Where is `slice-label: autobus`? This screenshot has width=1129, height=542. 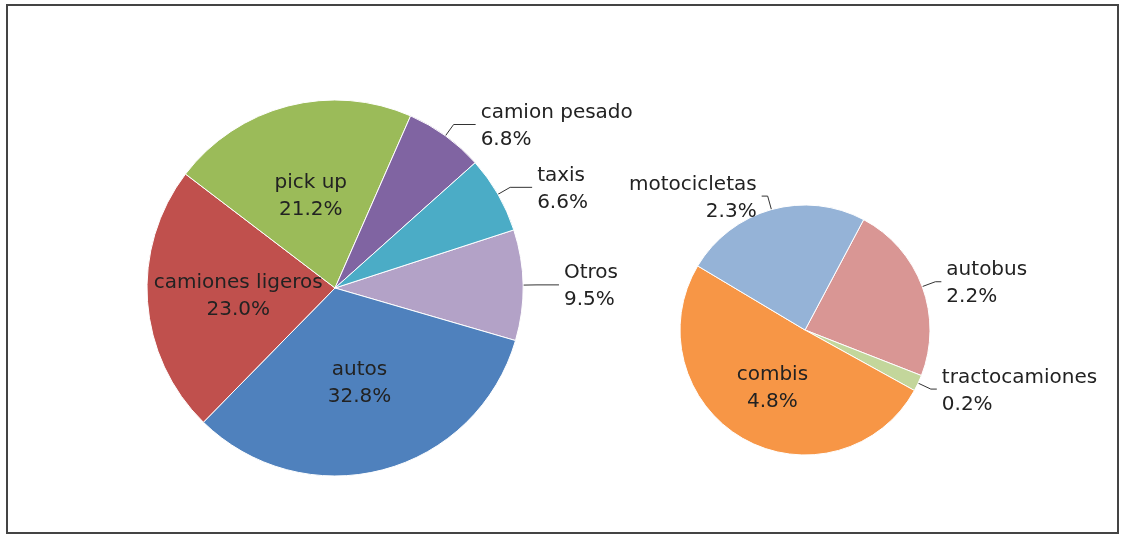
slice-label: autobus is located at coordinates (987, 268).